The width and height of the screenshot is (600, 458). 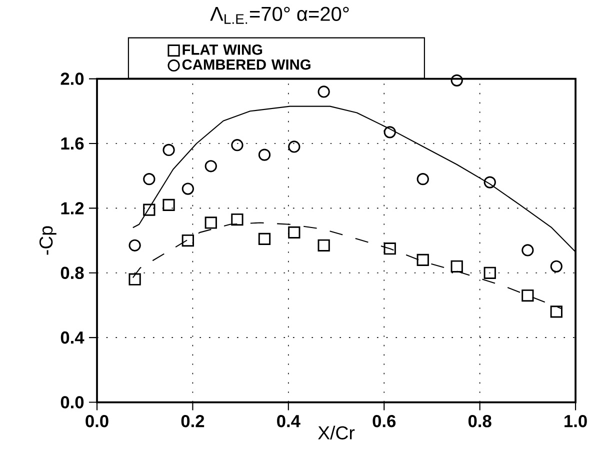 What do you see at coordinates (47, 240) in the screenshot?
I see `y-axis-title: -Cp` at bounding box center [47, 240].